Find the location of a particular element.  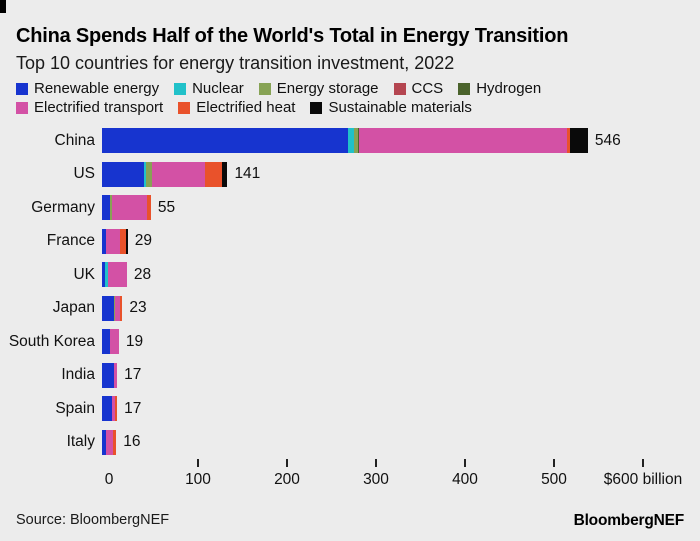

axis-tick-label: 100 is located at coordinates (198, 479).